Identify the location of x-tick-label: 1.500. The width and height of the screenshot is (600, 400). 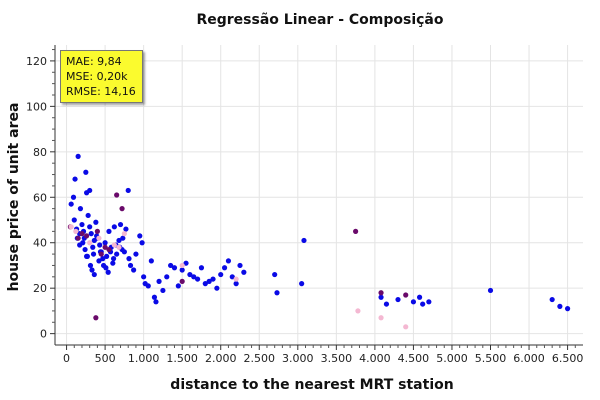
(182, 358).